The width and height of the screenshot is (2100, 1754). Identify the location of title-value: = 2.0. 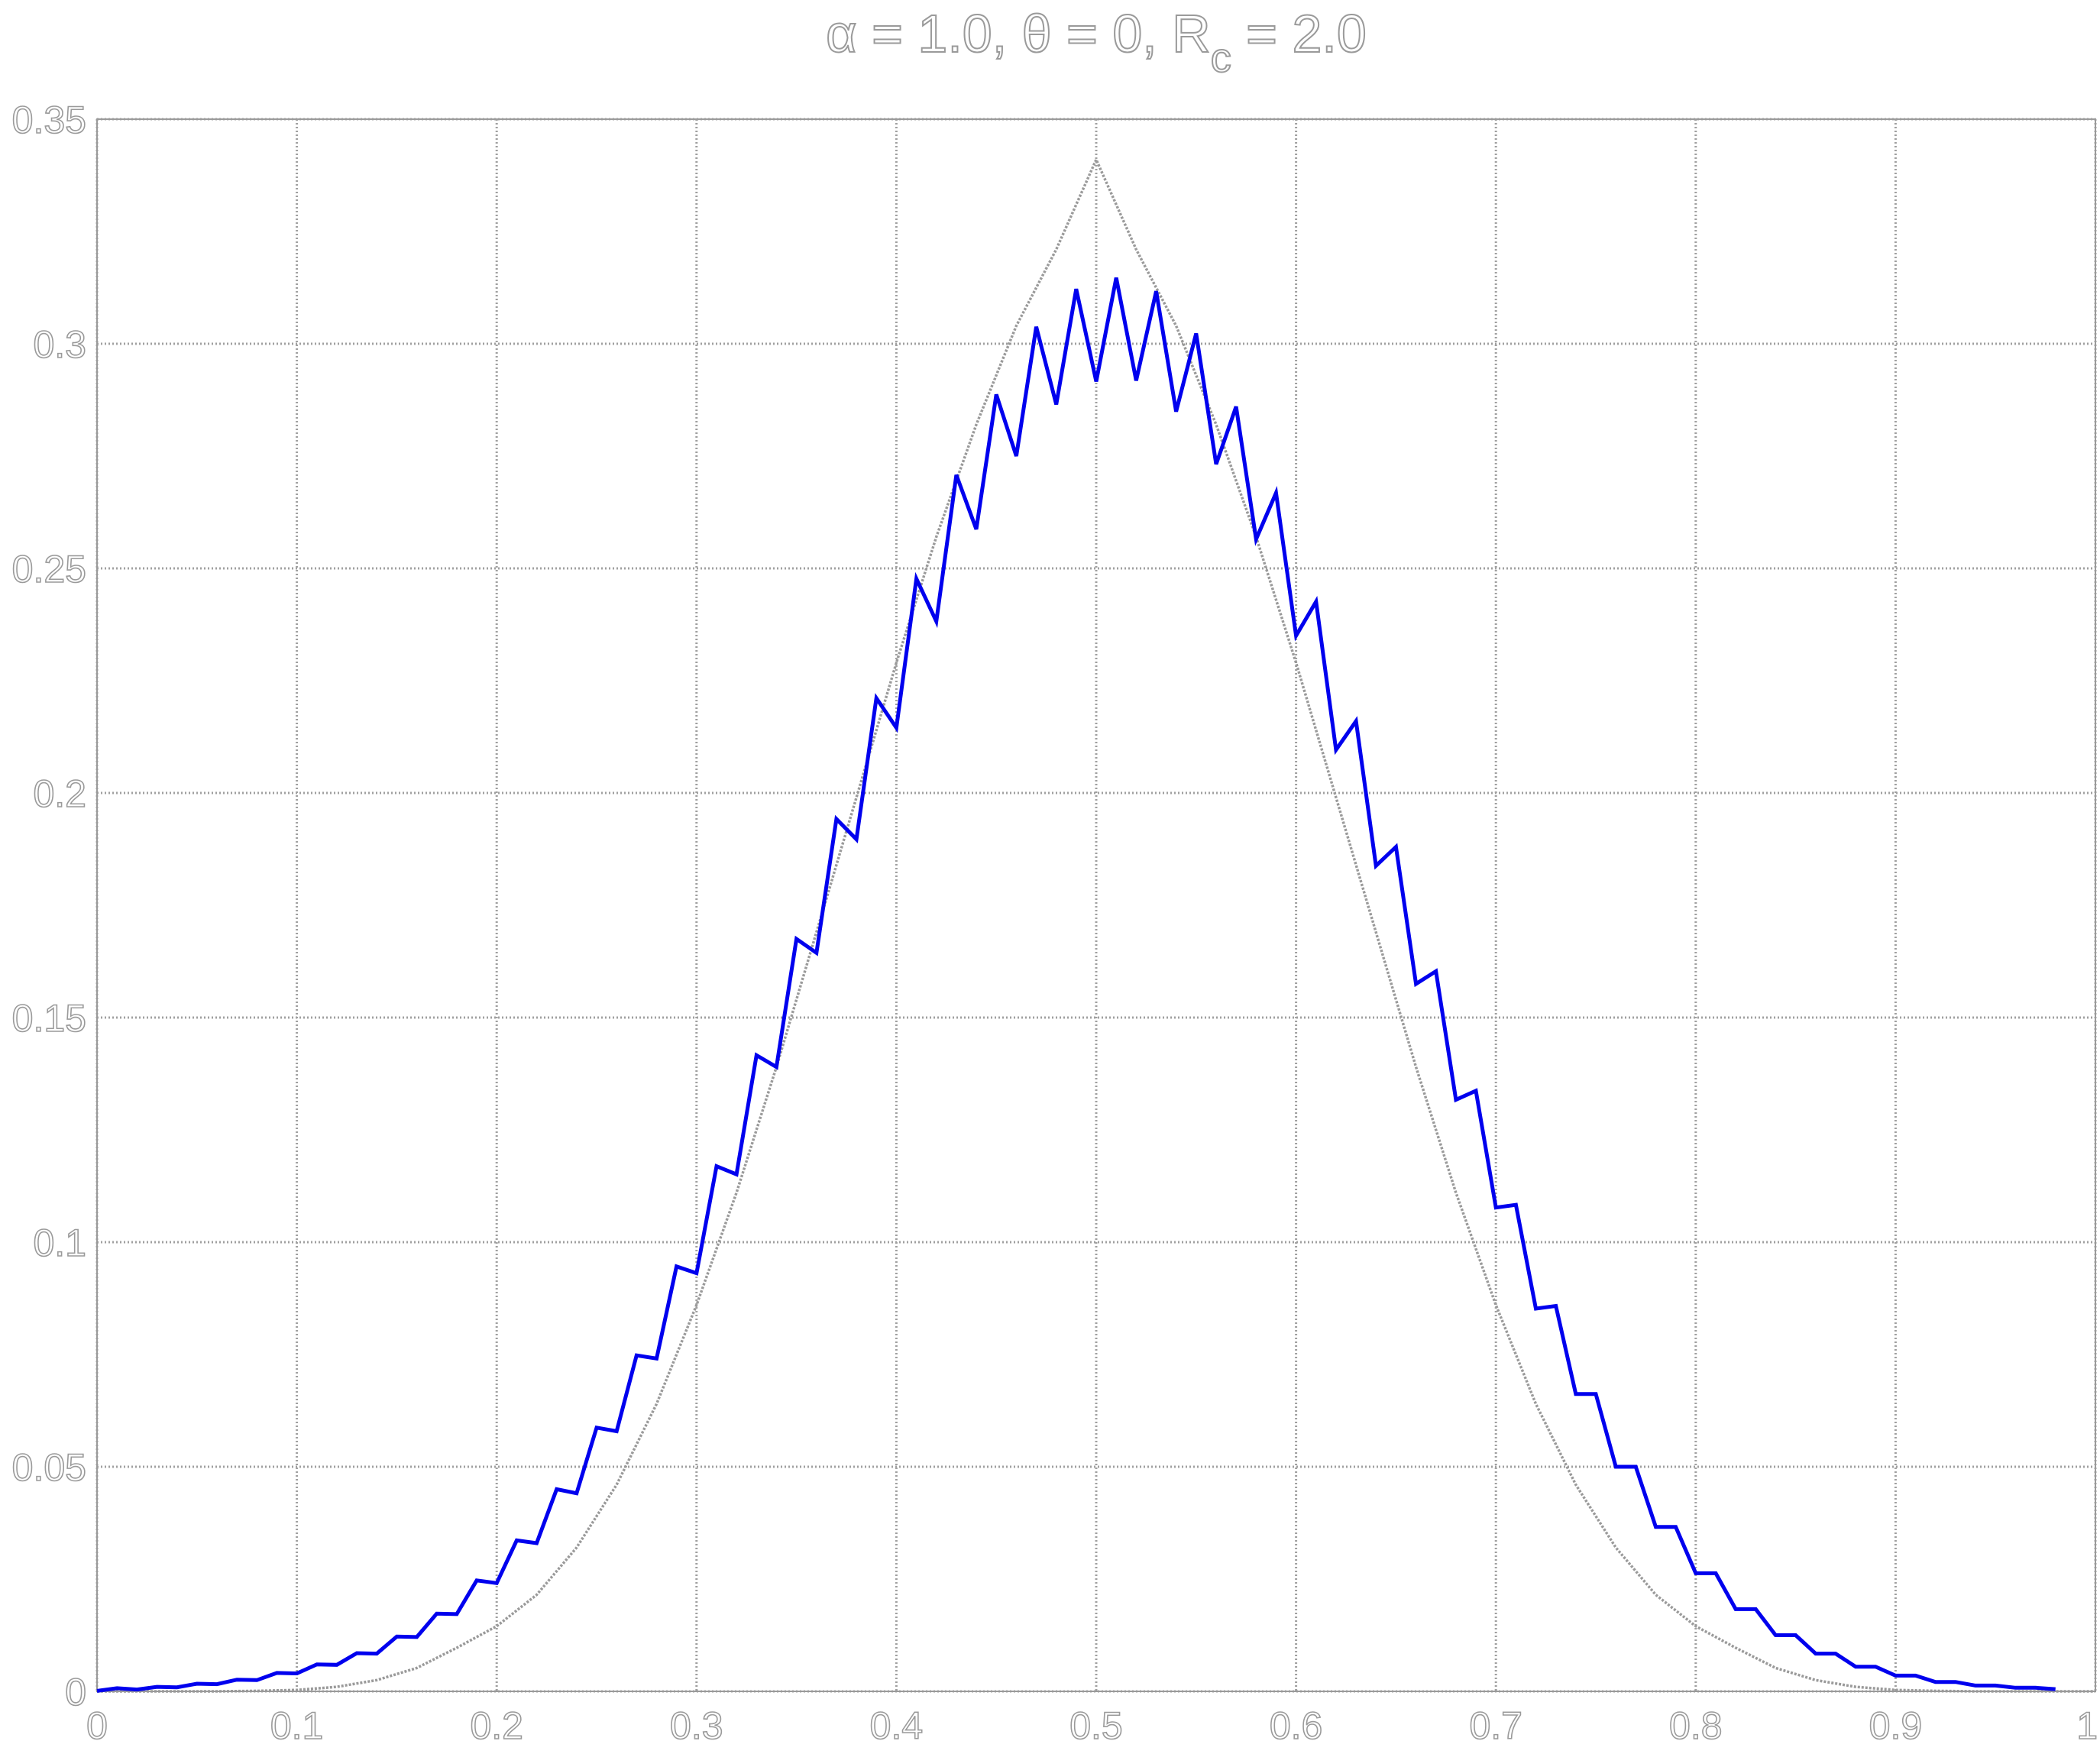
(1299, 33).